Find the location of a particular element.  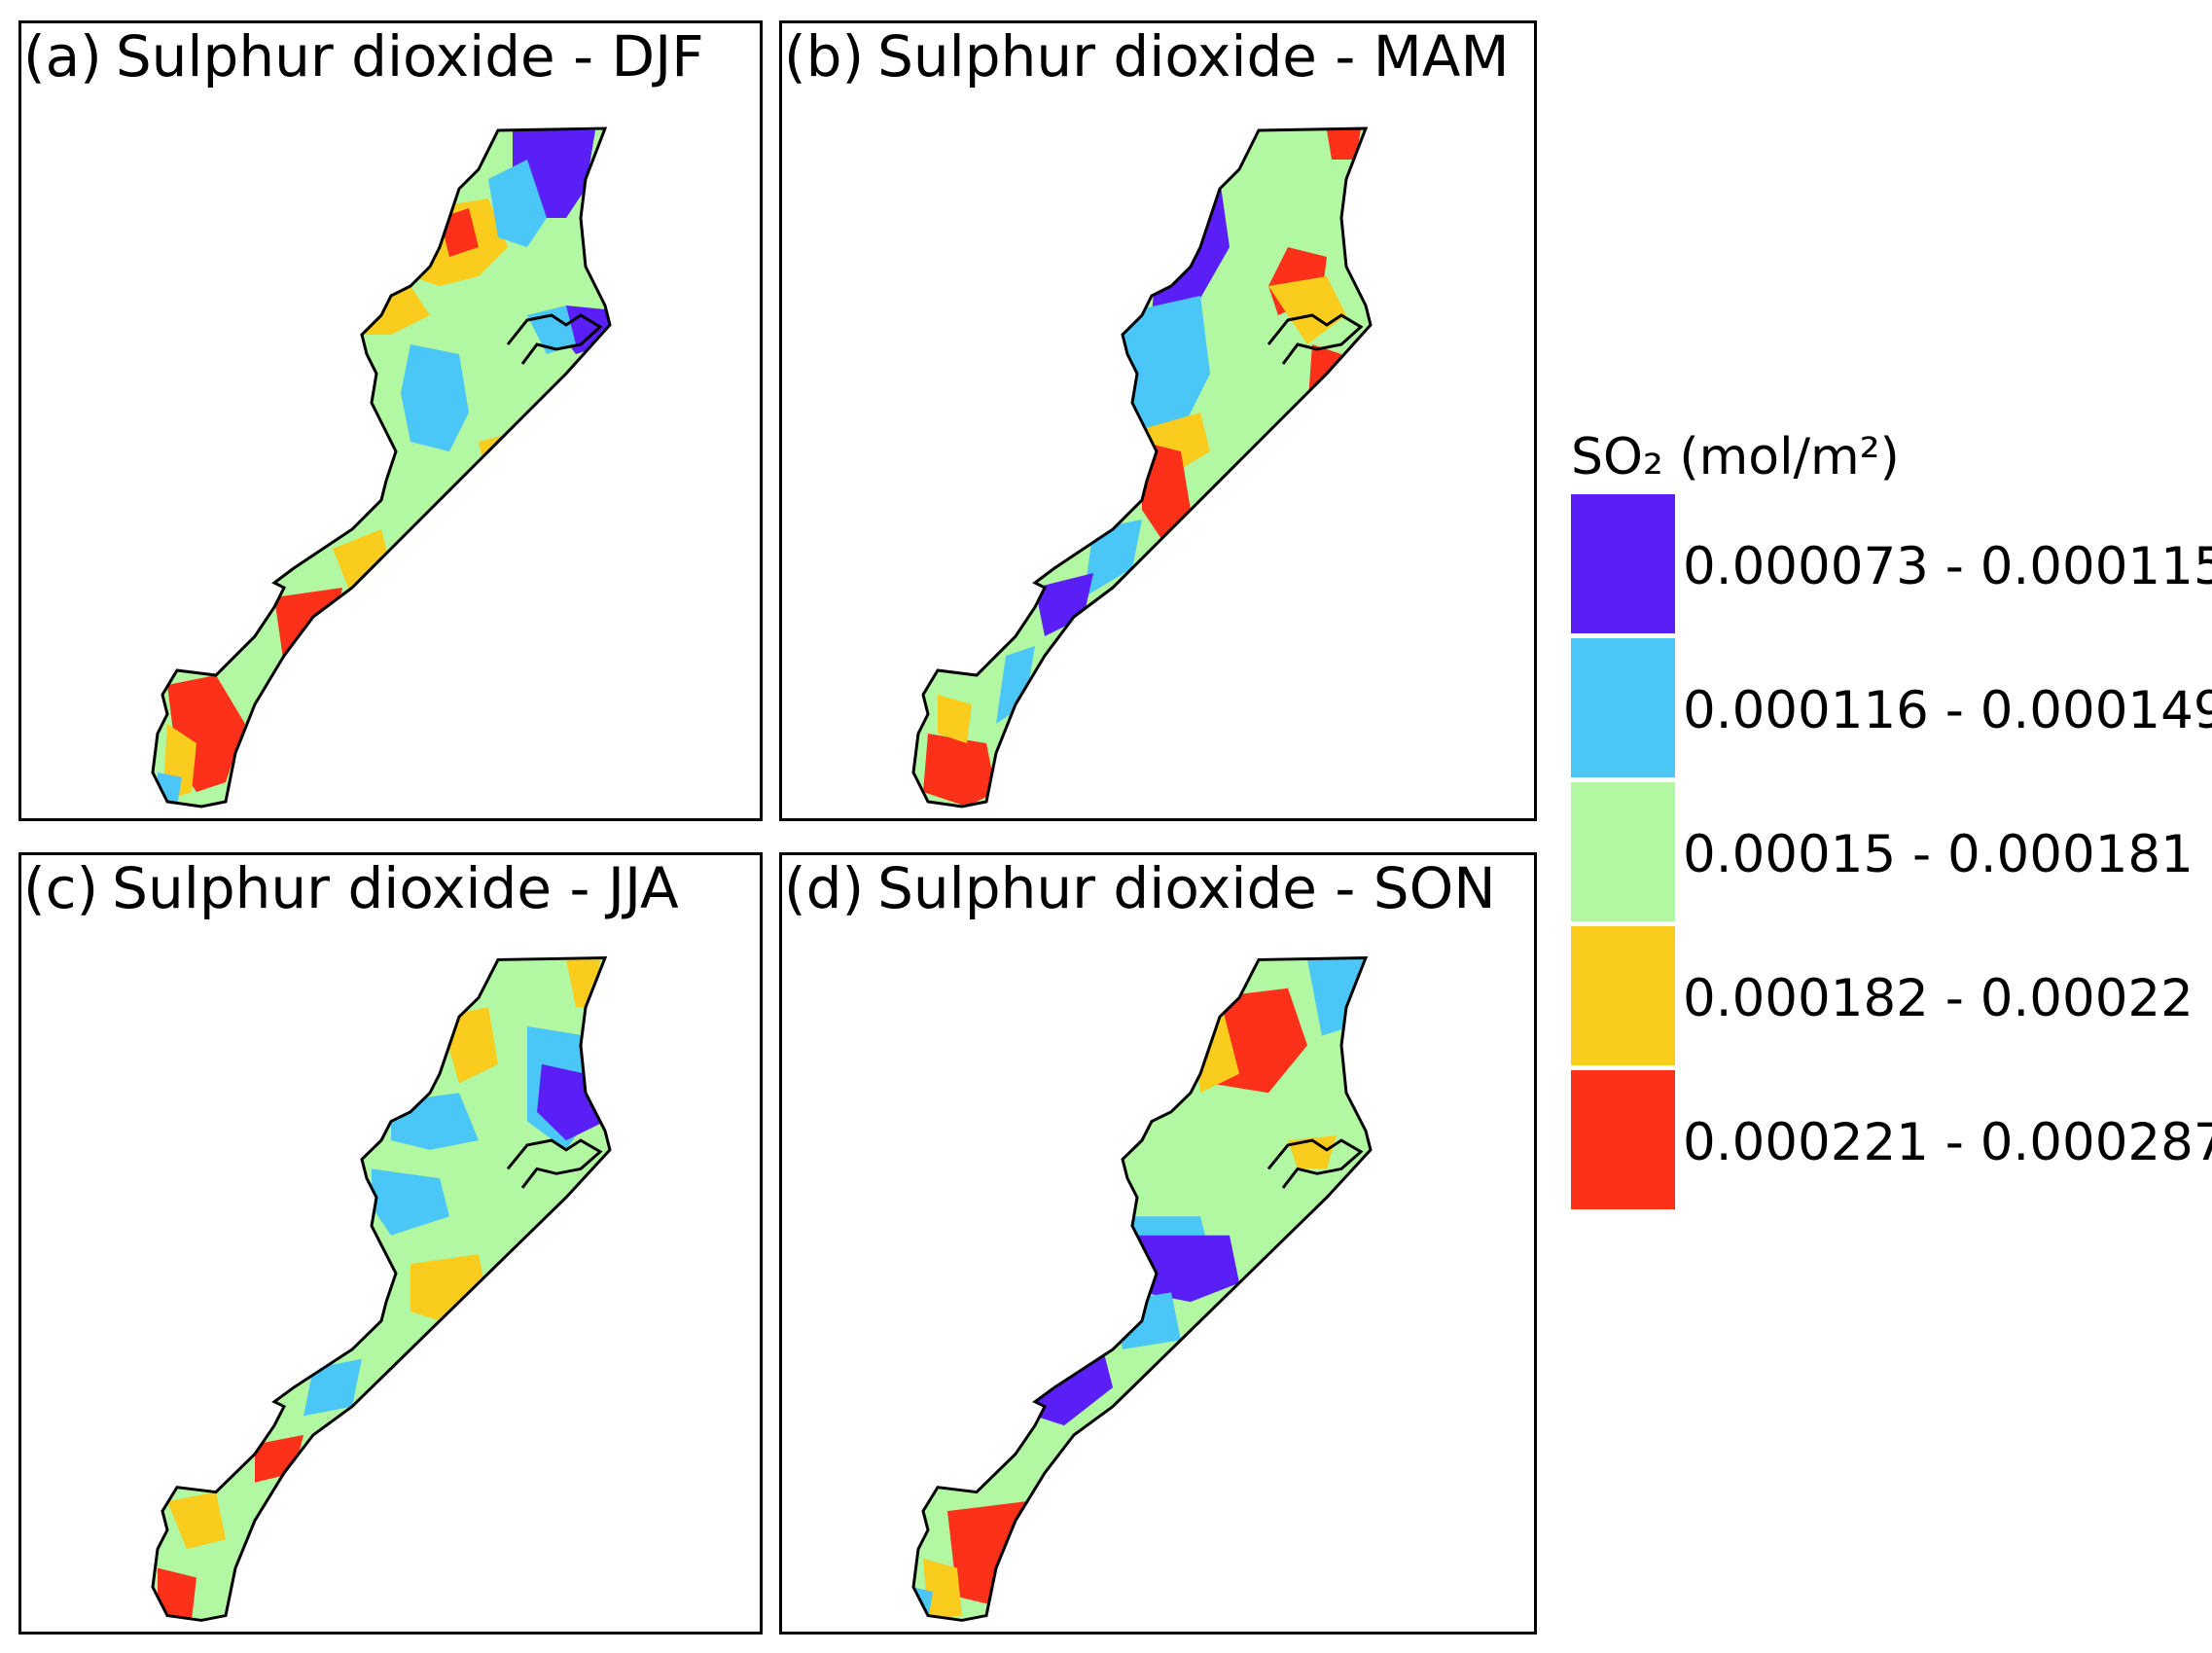

panel-title-text: Sulphur dioxide - DJF is located at coordinates (409, 57).